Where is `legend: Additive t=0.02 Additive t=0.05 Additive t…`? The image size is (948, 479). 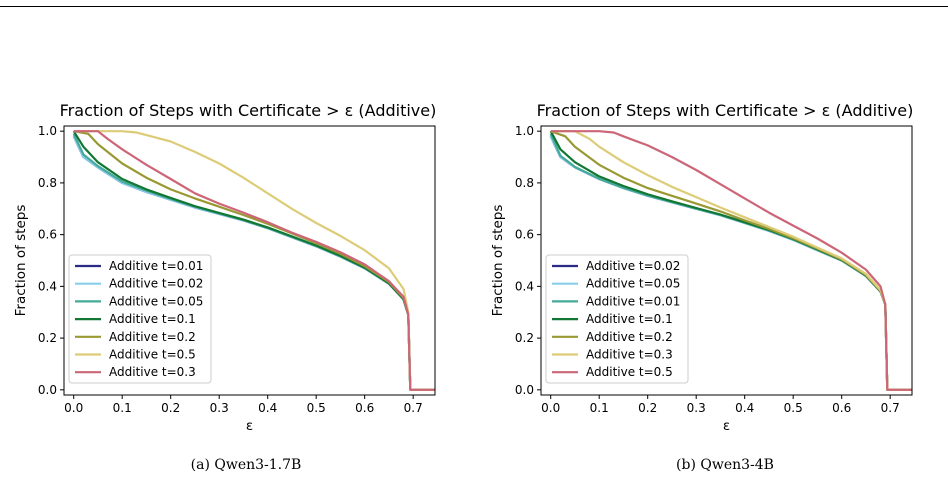 legend: Additive t=0.02 Additive t=0.05 Additive t… is located at coordinates (617, 319).